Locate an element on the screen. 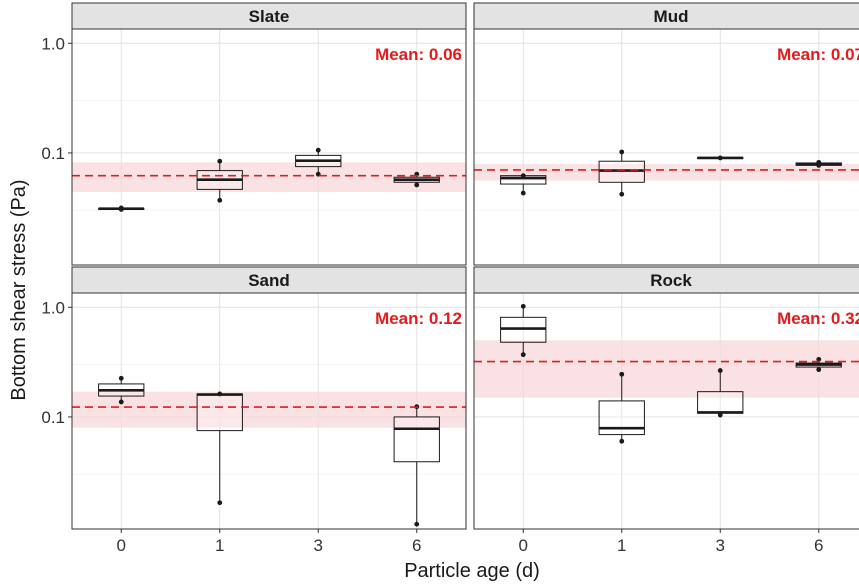 The image size is (859, 587). panel-title: Rock is located at coordinates (671, 280).